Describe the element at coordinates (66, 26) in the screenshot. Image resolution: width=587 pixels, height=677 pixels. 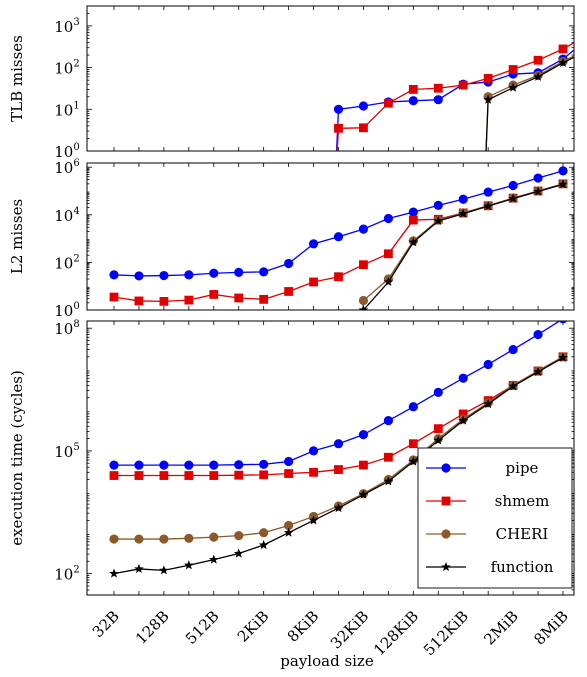
I see `y-tick-label: 10³` at that location.